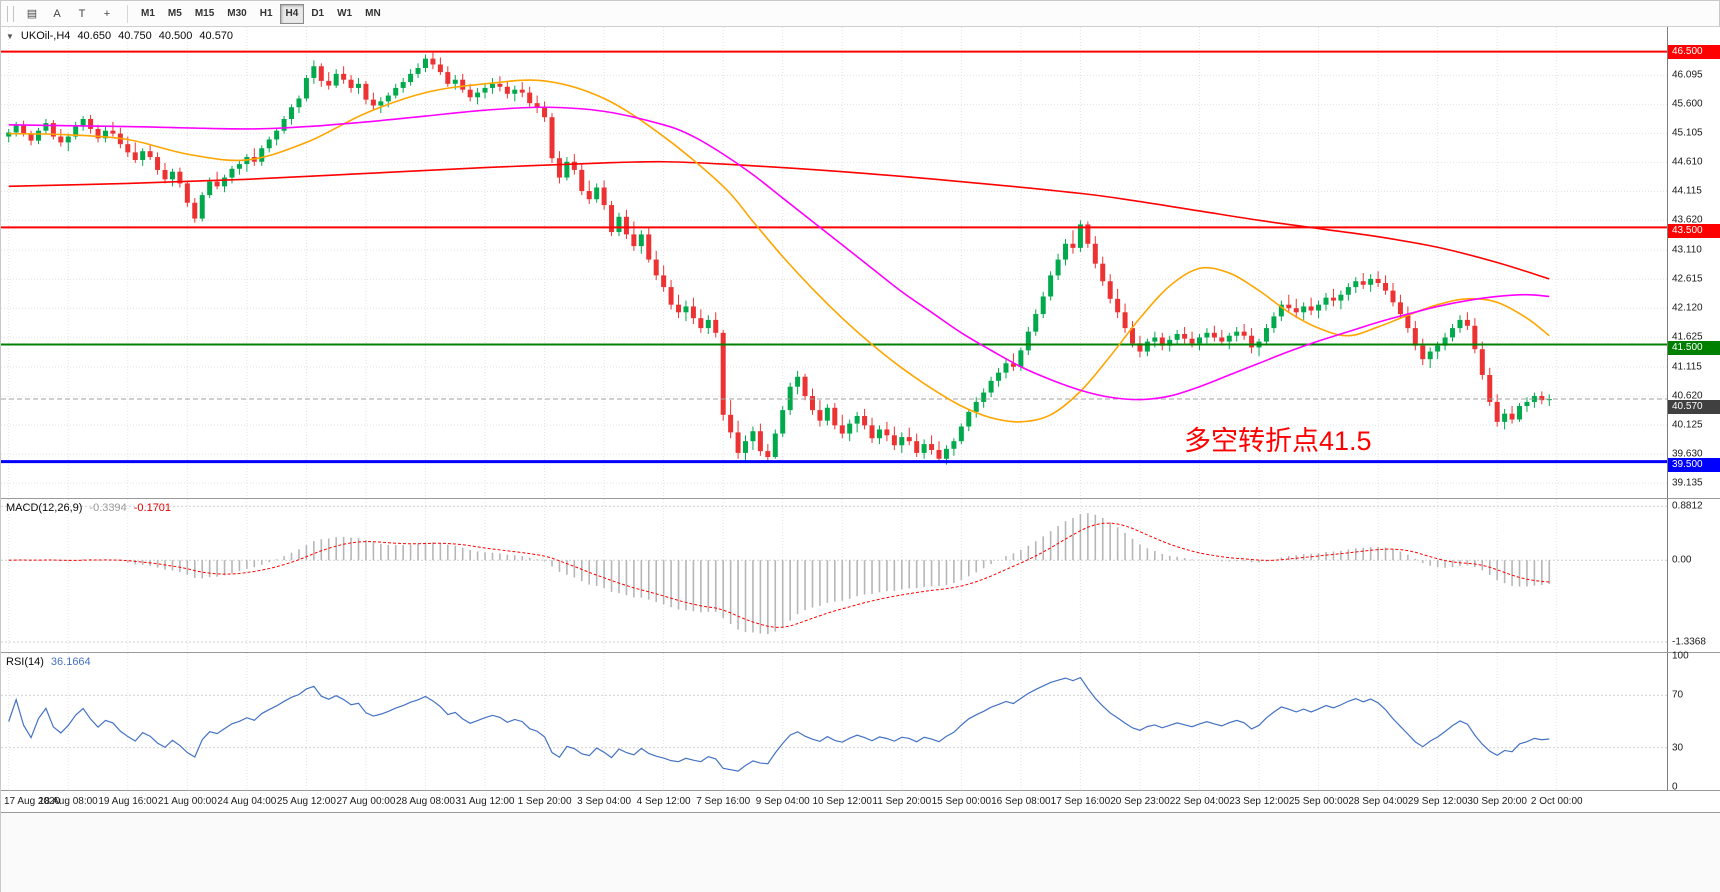 Image resolution: width=1720 pixels, height=892 pixels. I want to click on price-tick-label: 43.620, so click(1687, 220).